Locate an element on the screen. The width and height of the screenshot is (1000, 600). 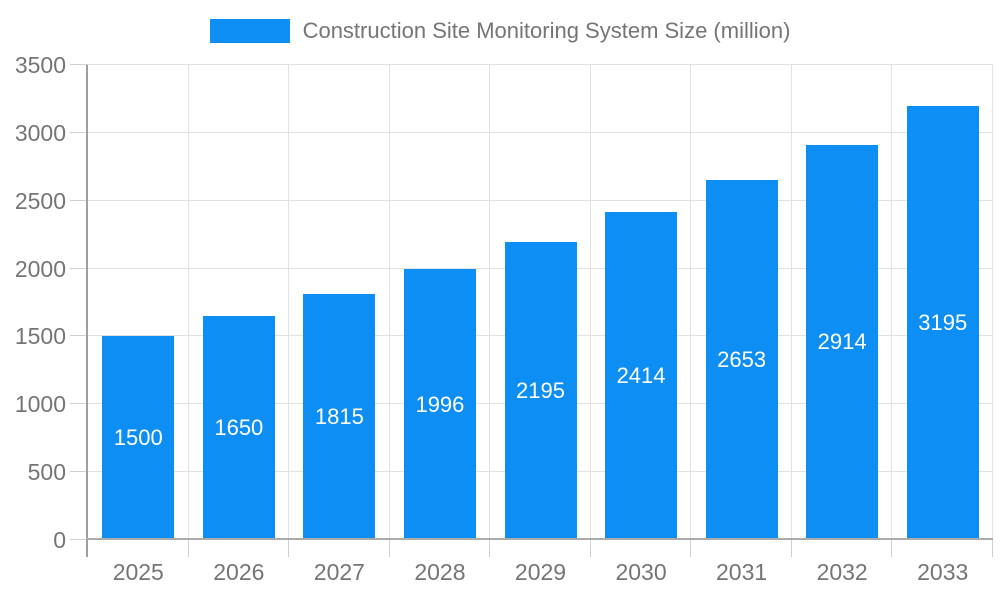
bar-value-label: 1500 is located at coordinates (138, 438).